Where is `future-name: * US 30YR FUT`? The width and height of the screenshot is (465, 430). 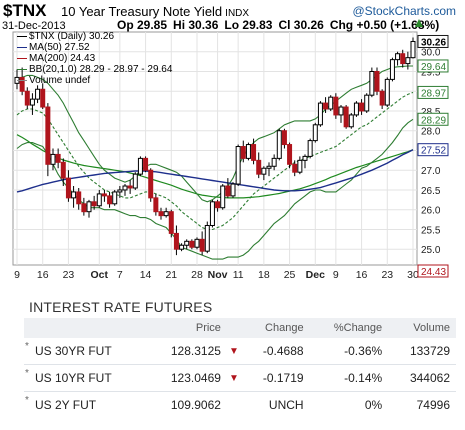 future-name: * US 30YR FUT is located at coordinates (85, 351).